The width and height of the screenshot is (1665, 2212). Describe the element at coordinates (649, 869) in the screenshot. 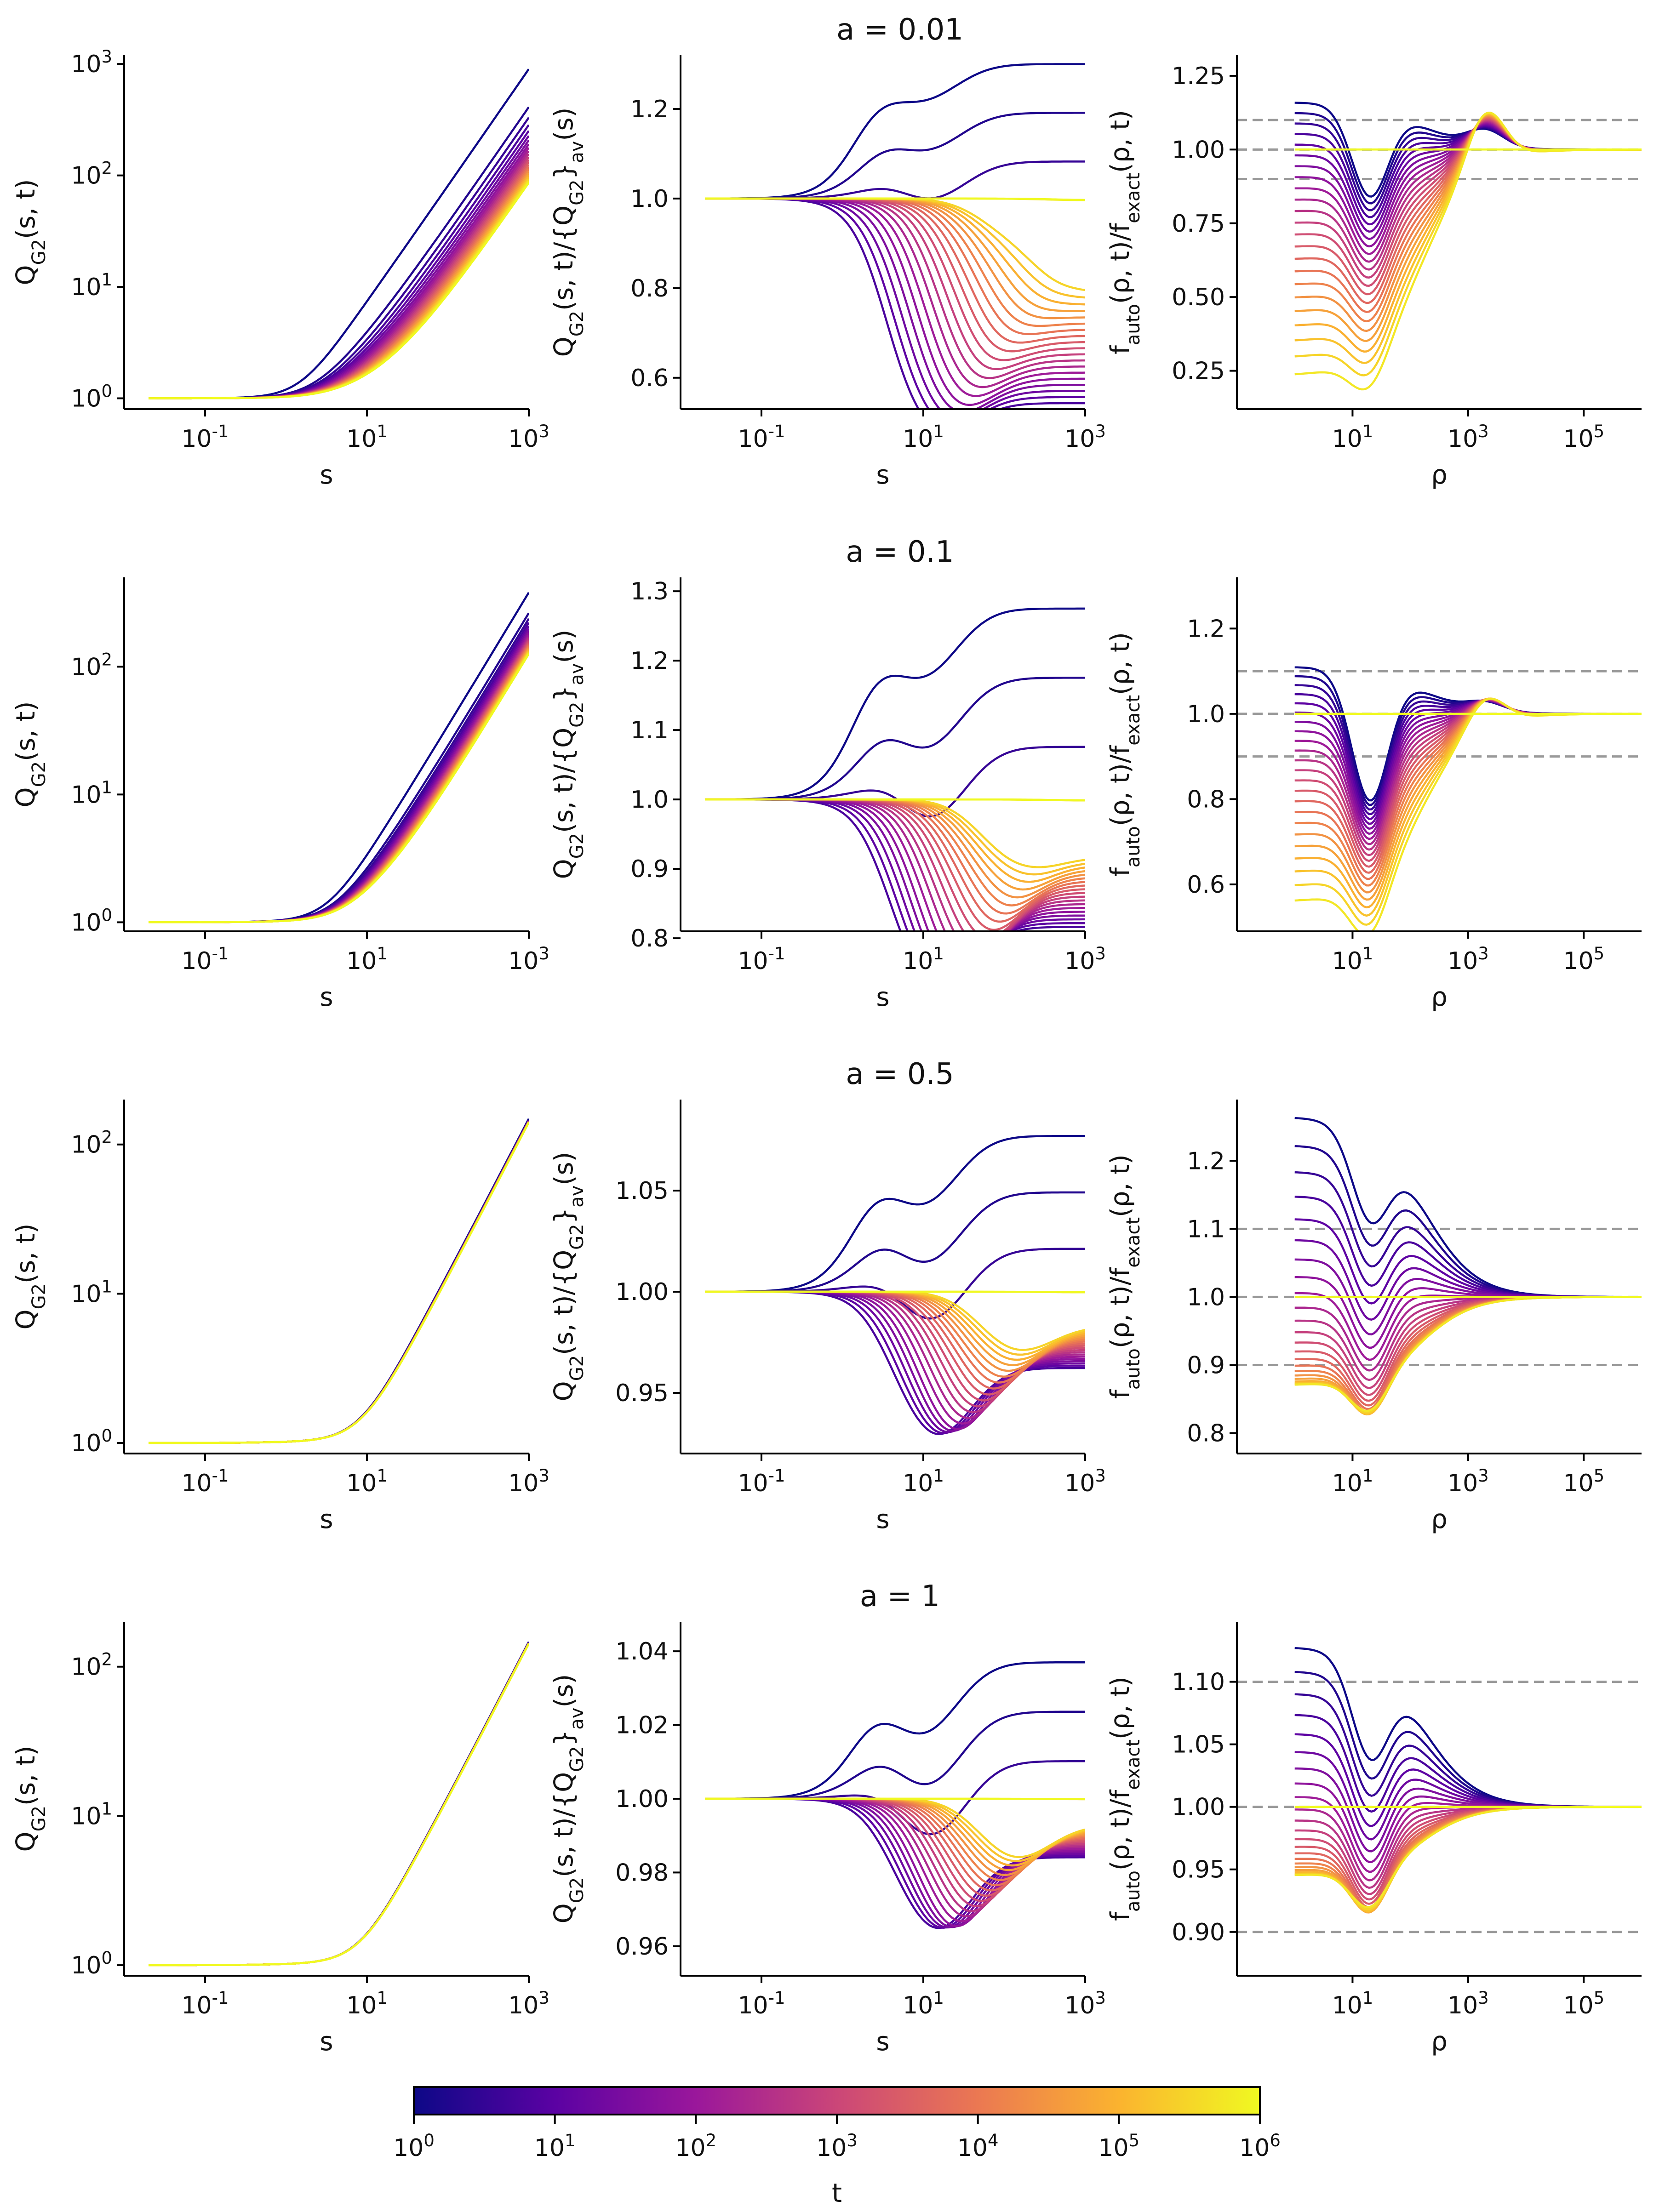

I see `y-tick-label: 0.9` at that location.